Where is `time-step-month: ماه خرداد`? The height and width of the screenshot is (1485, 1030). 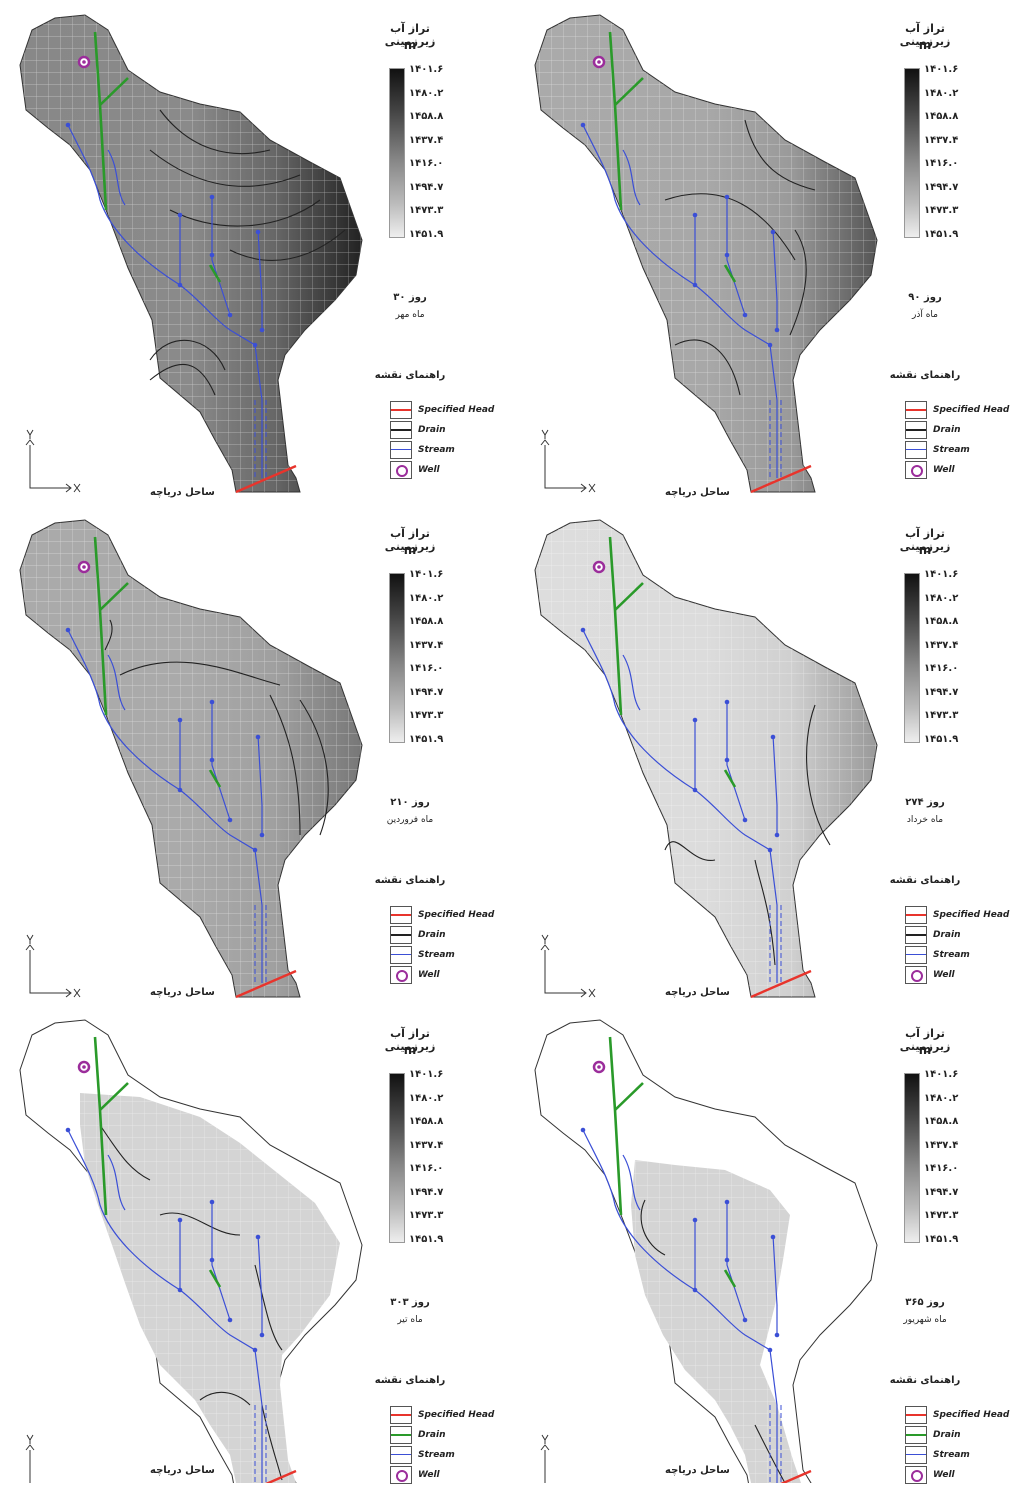
time-step-month: ماه خرداد is located at coordinates (925, 820).